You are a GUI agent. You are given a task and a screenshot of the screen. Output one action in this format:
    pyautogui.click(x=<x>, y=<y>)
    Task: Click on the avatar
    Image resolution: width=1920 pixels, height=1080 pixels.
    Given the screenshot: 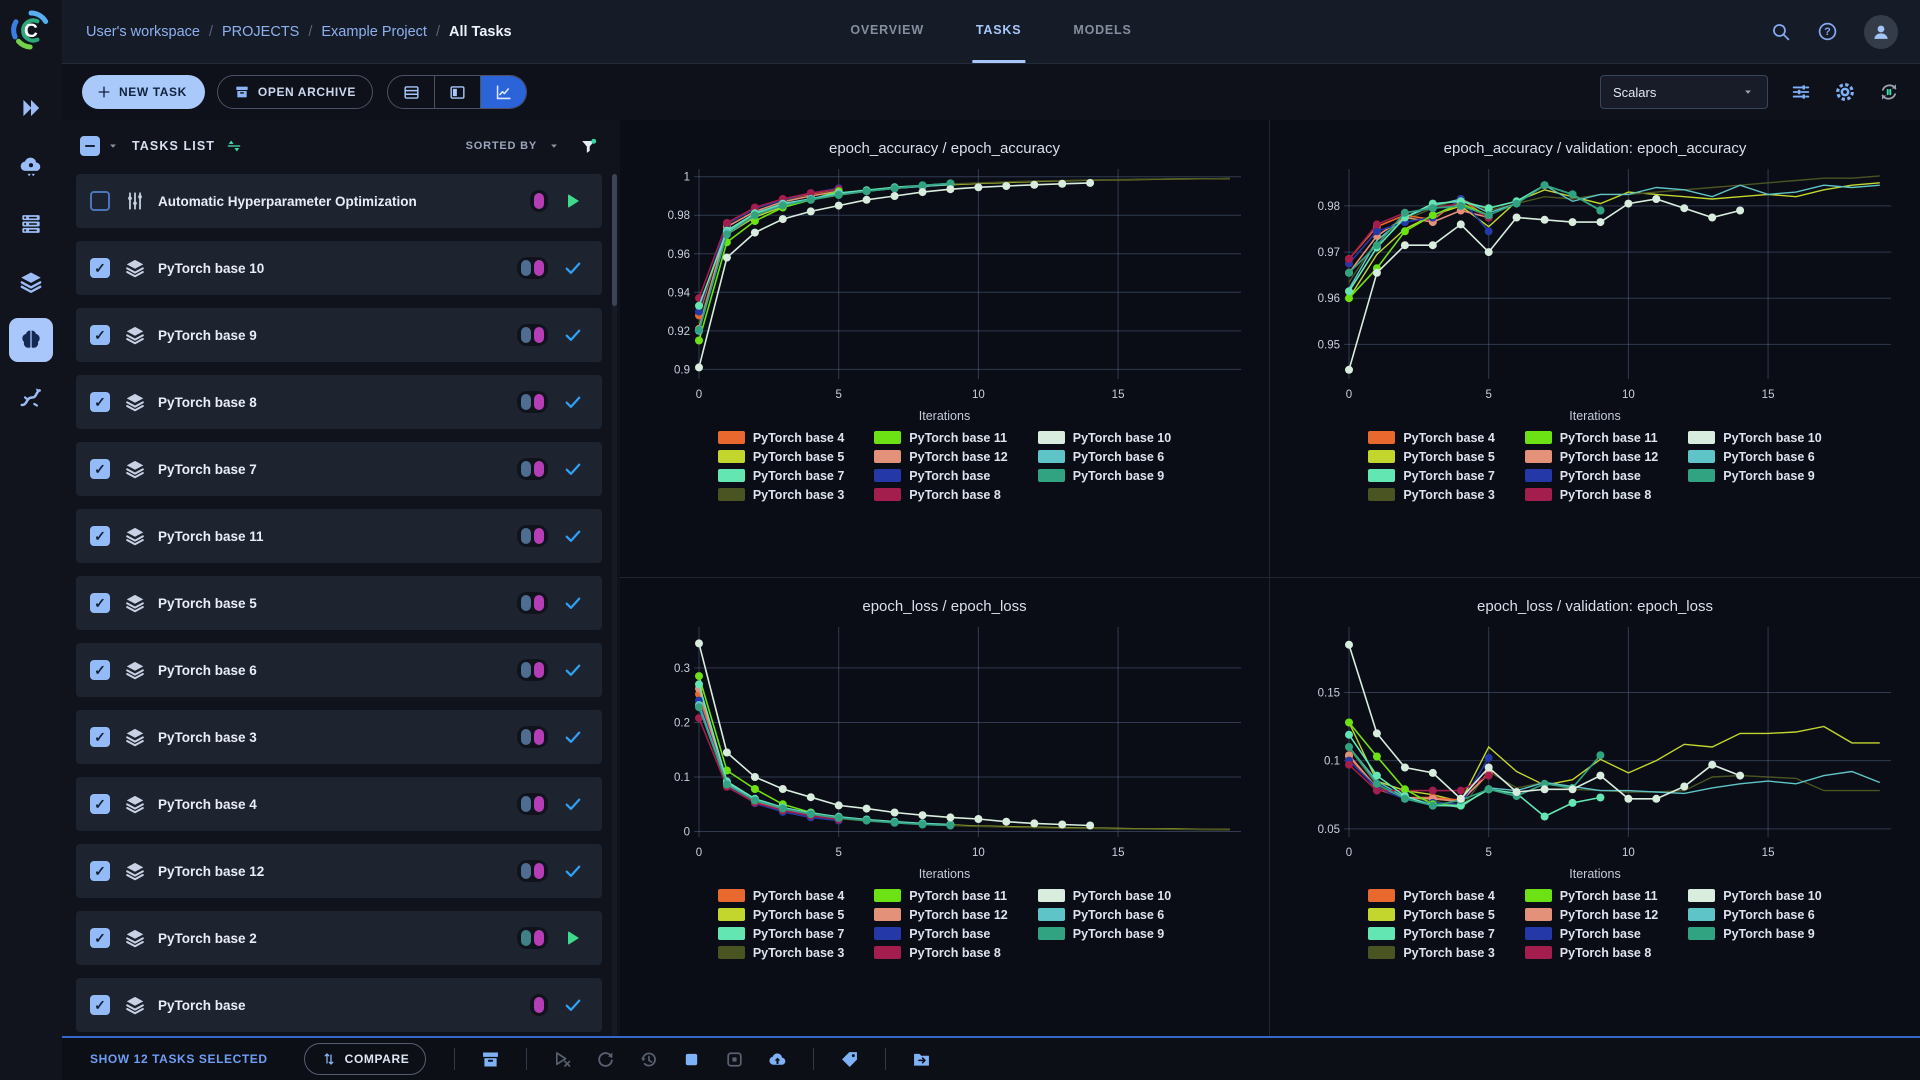 What is the action you would take?
    pyautogui.click(x=1881, y=31)
    